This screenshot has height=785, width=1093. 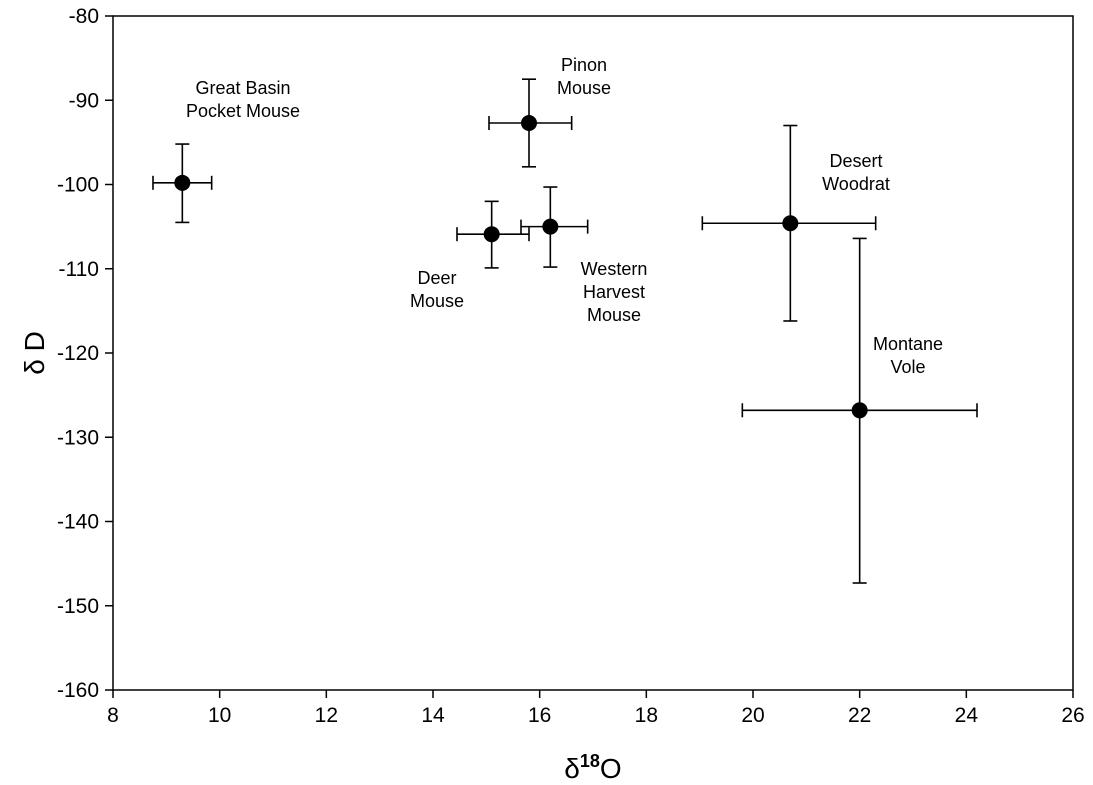 I want to click on y-axis-title: δ D, so click(x=34, y=353).